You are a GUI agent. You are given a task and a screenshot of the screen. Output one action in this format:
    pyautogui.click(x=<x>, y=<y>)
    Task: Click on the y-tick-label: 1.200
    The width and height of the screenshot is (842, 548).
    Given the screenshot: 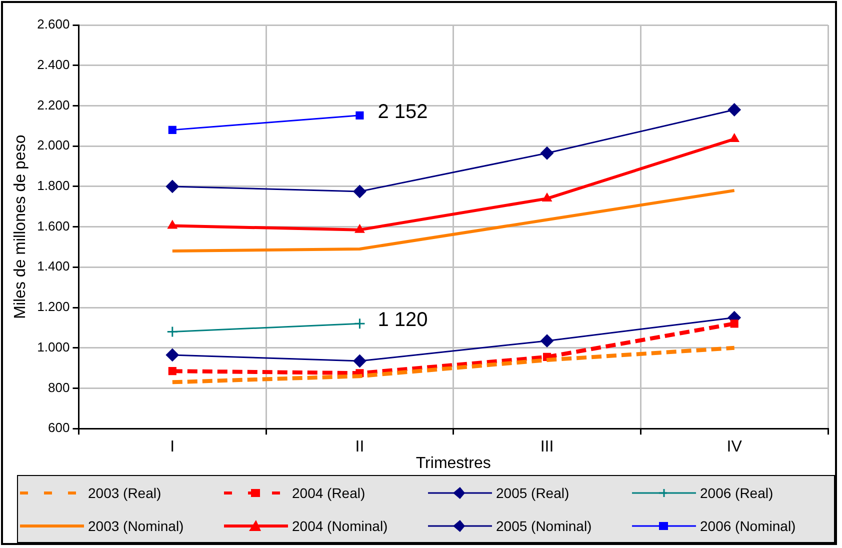 What is the action you would take?
    pyautogui.click(x=53, y=306)
    